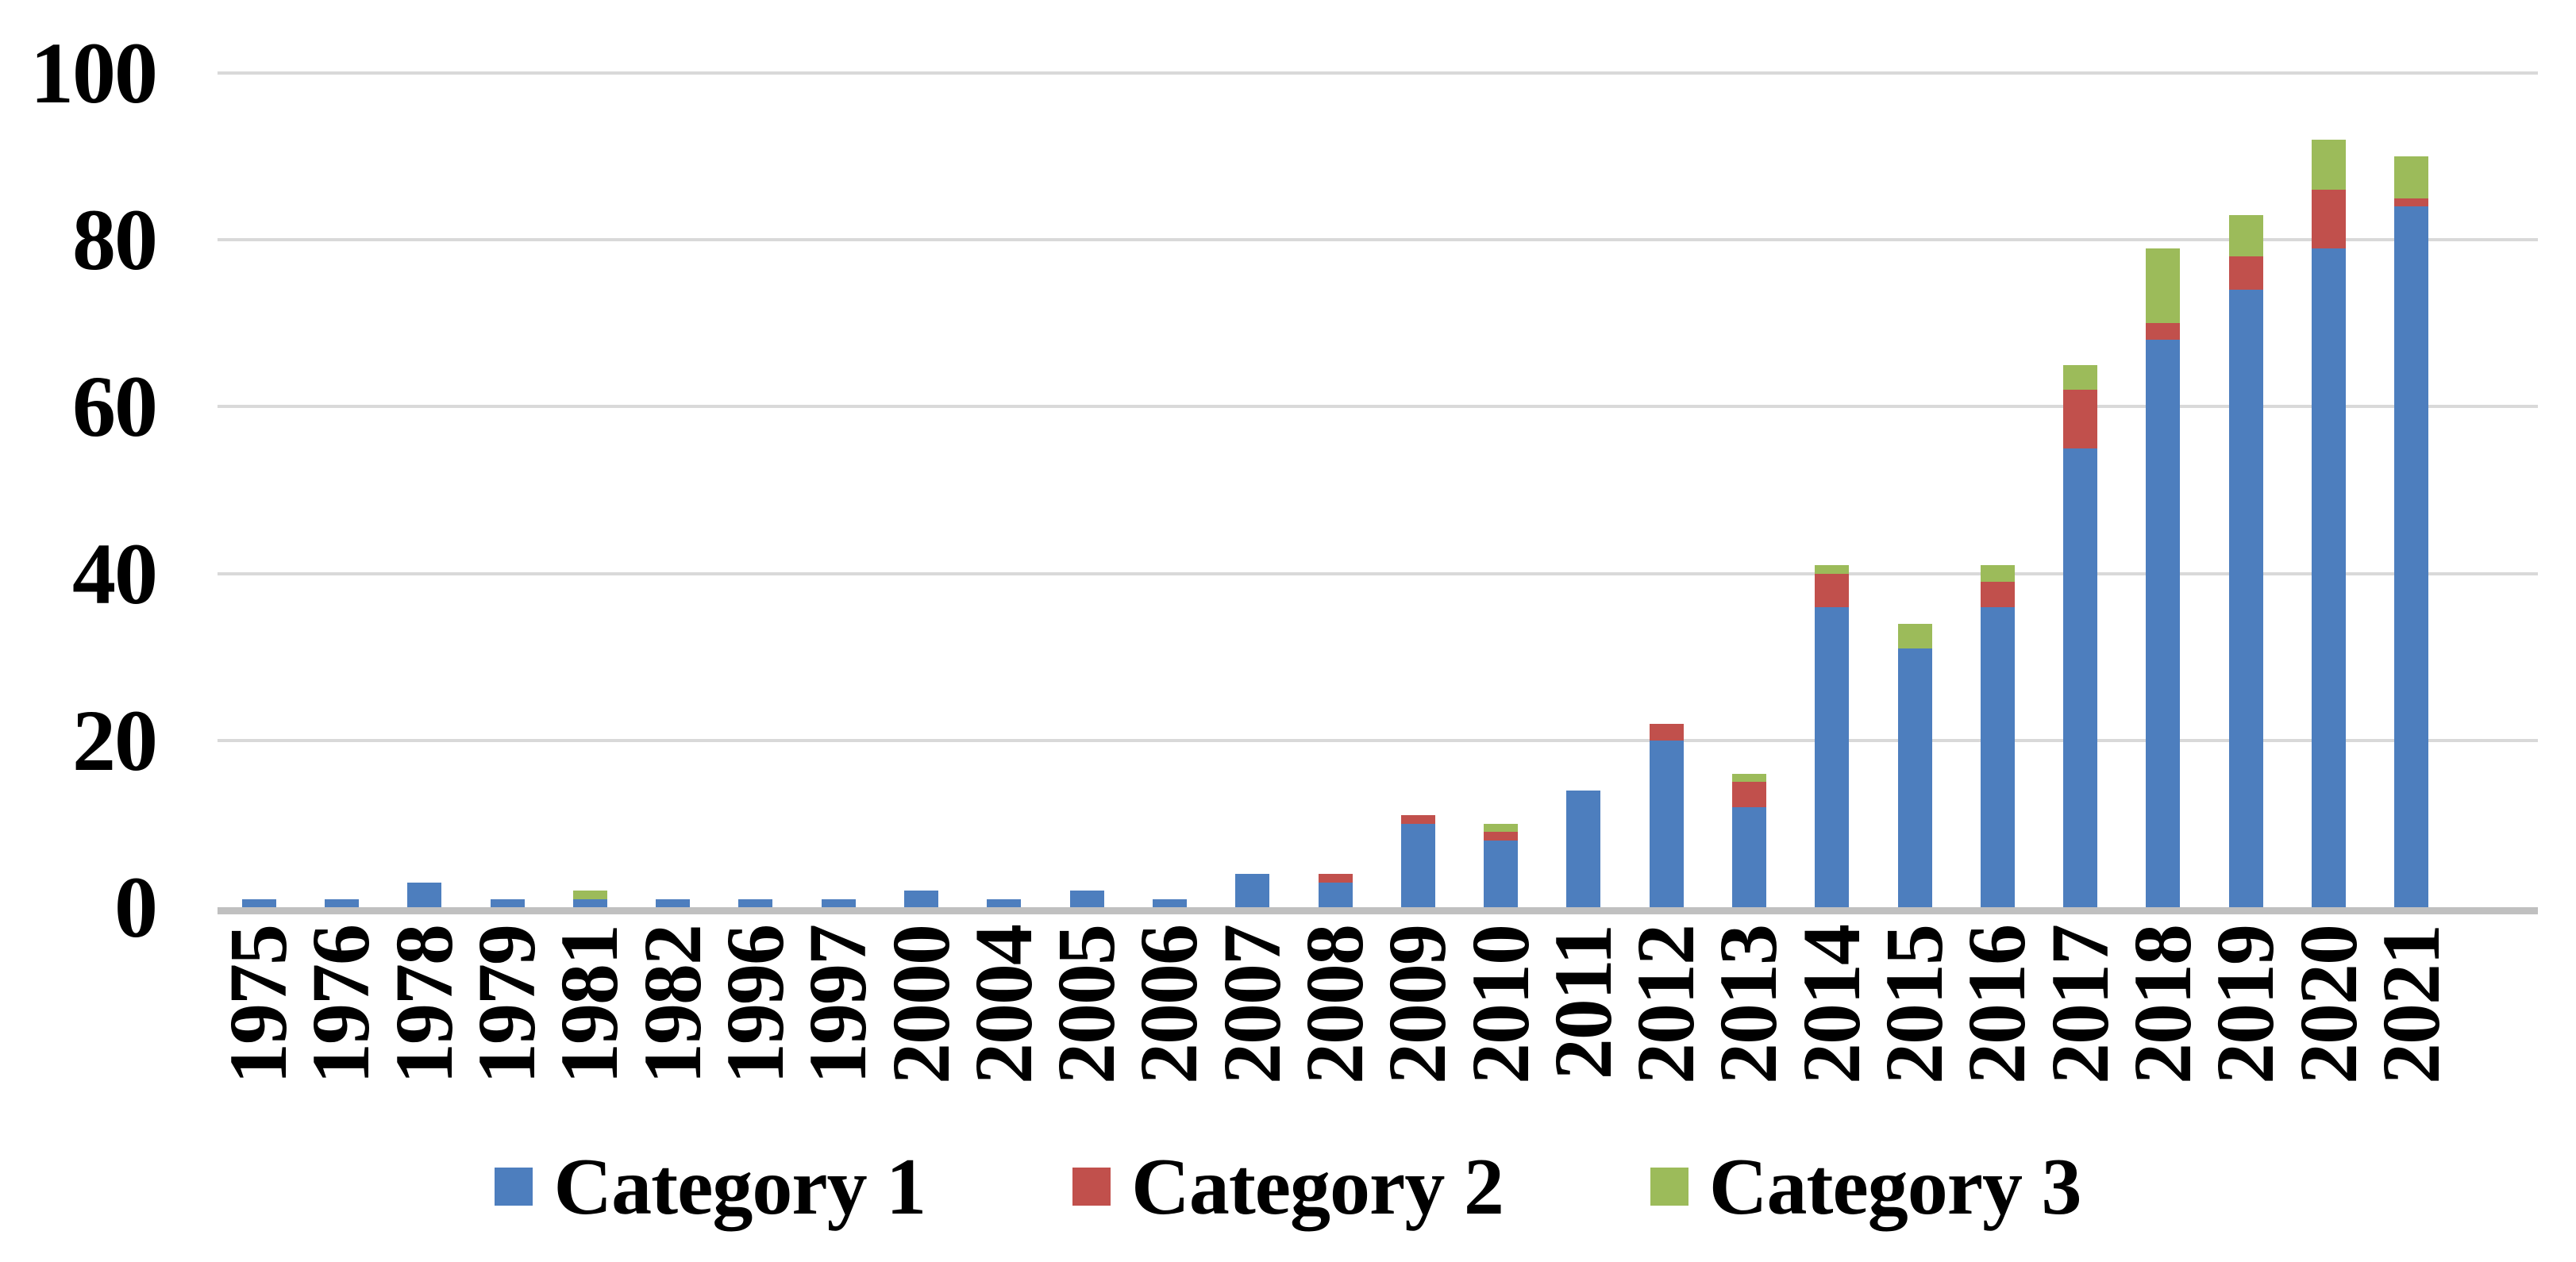 Image resolution: width=2576 pixels, height=1262 pixels. I want to click on x-tick-label-2013: 2013, so click(1749, 1005).